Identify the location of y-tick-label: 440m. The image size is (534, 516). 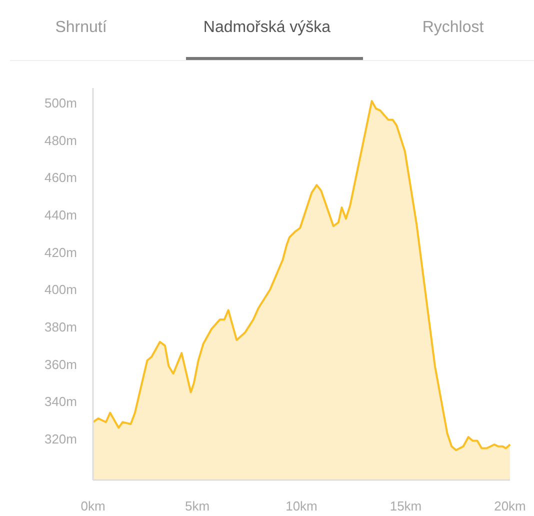
(60, 214).